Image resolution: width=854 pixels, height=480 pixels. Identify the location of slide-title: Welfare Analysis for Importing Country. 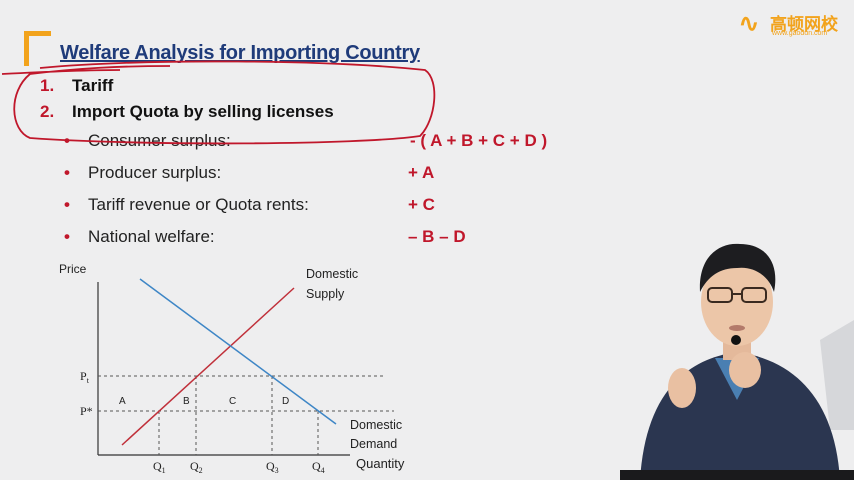
(240, 53).